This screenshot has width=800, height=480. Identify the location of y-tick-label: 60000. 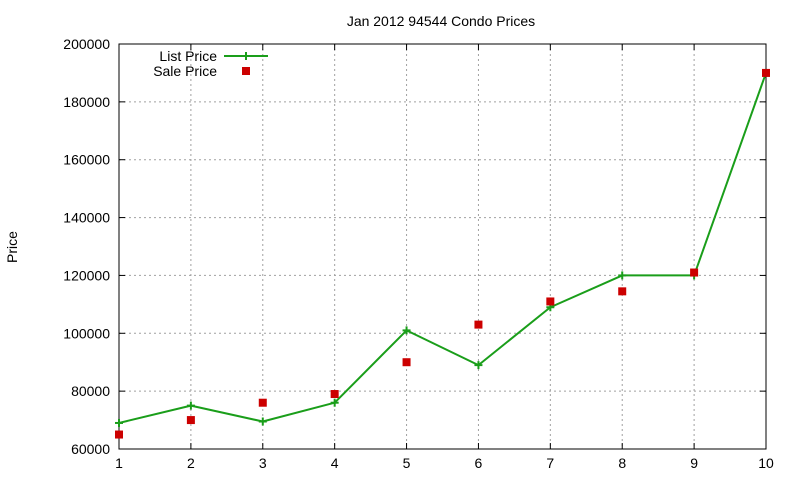
(90, 449).